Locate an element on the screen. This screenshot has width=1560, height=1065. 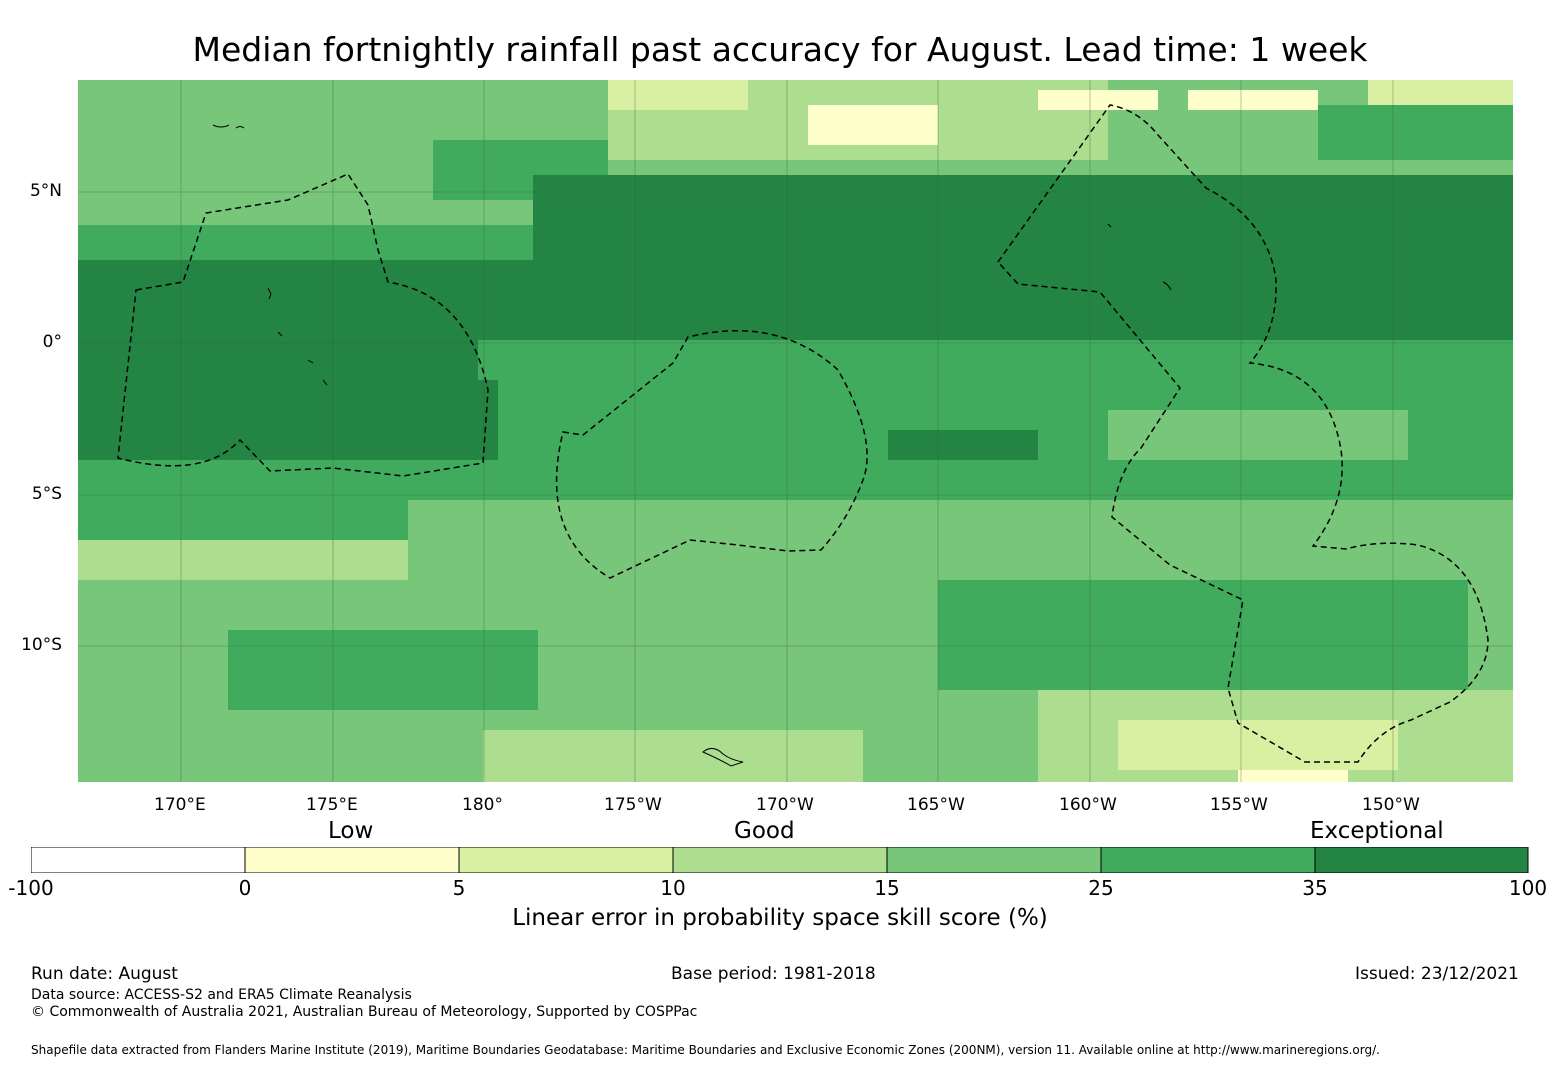
colorbar-tick: 5 is located at coordinates (459, 888).